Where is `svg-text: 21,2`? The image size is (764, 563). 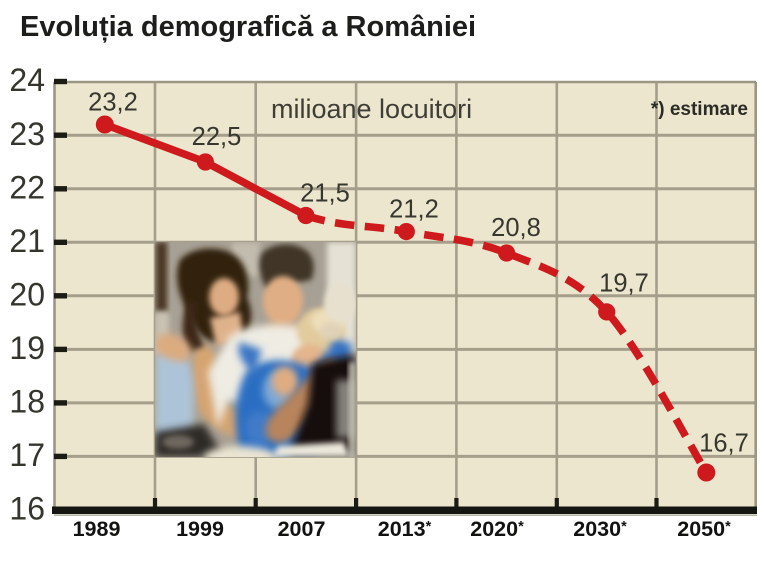
svg-text: 21,2 is located at coordinates (414, 210).